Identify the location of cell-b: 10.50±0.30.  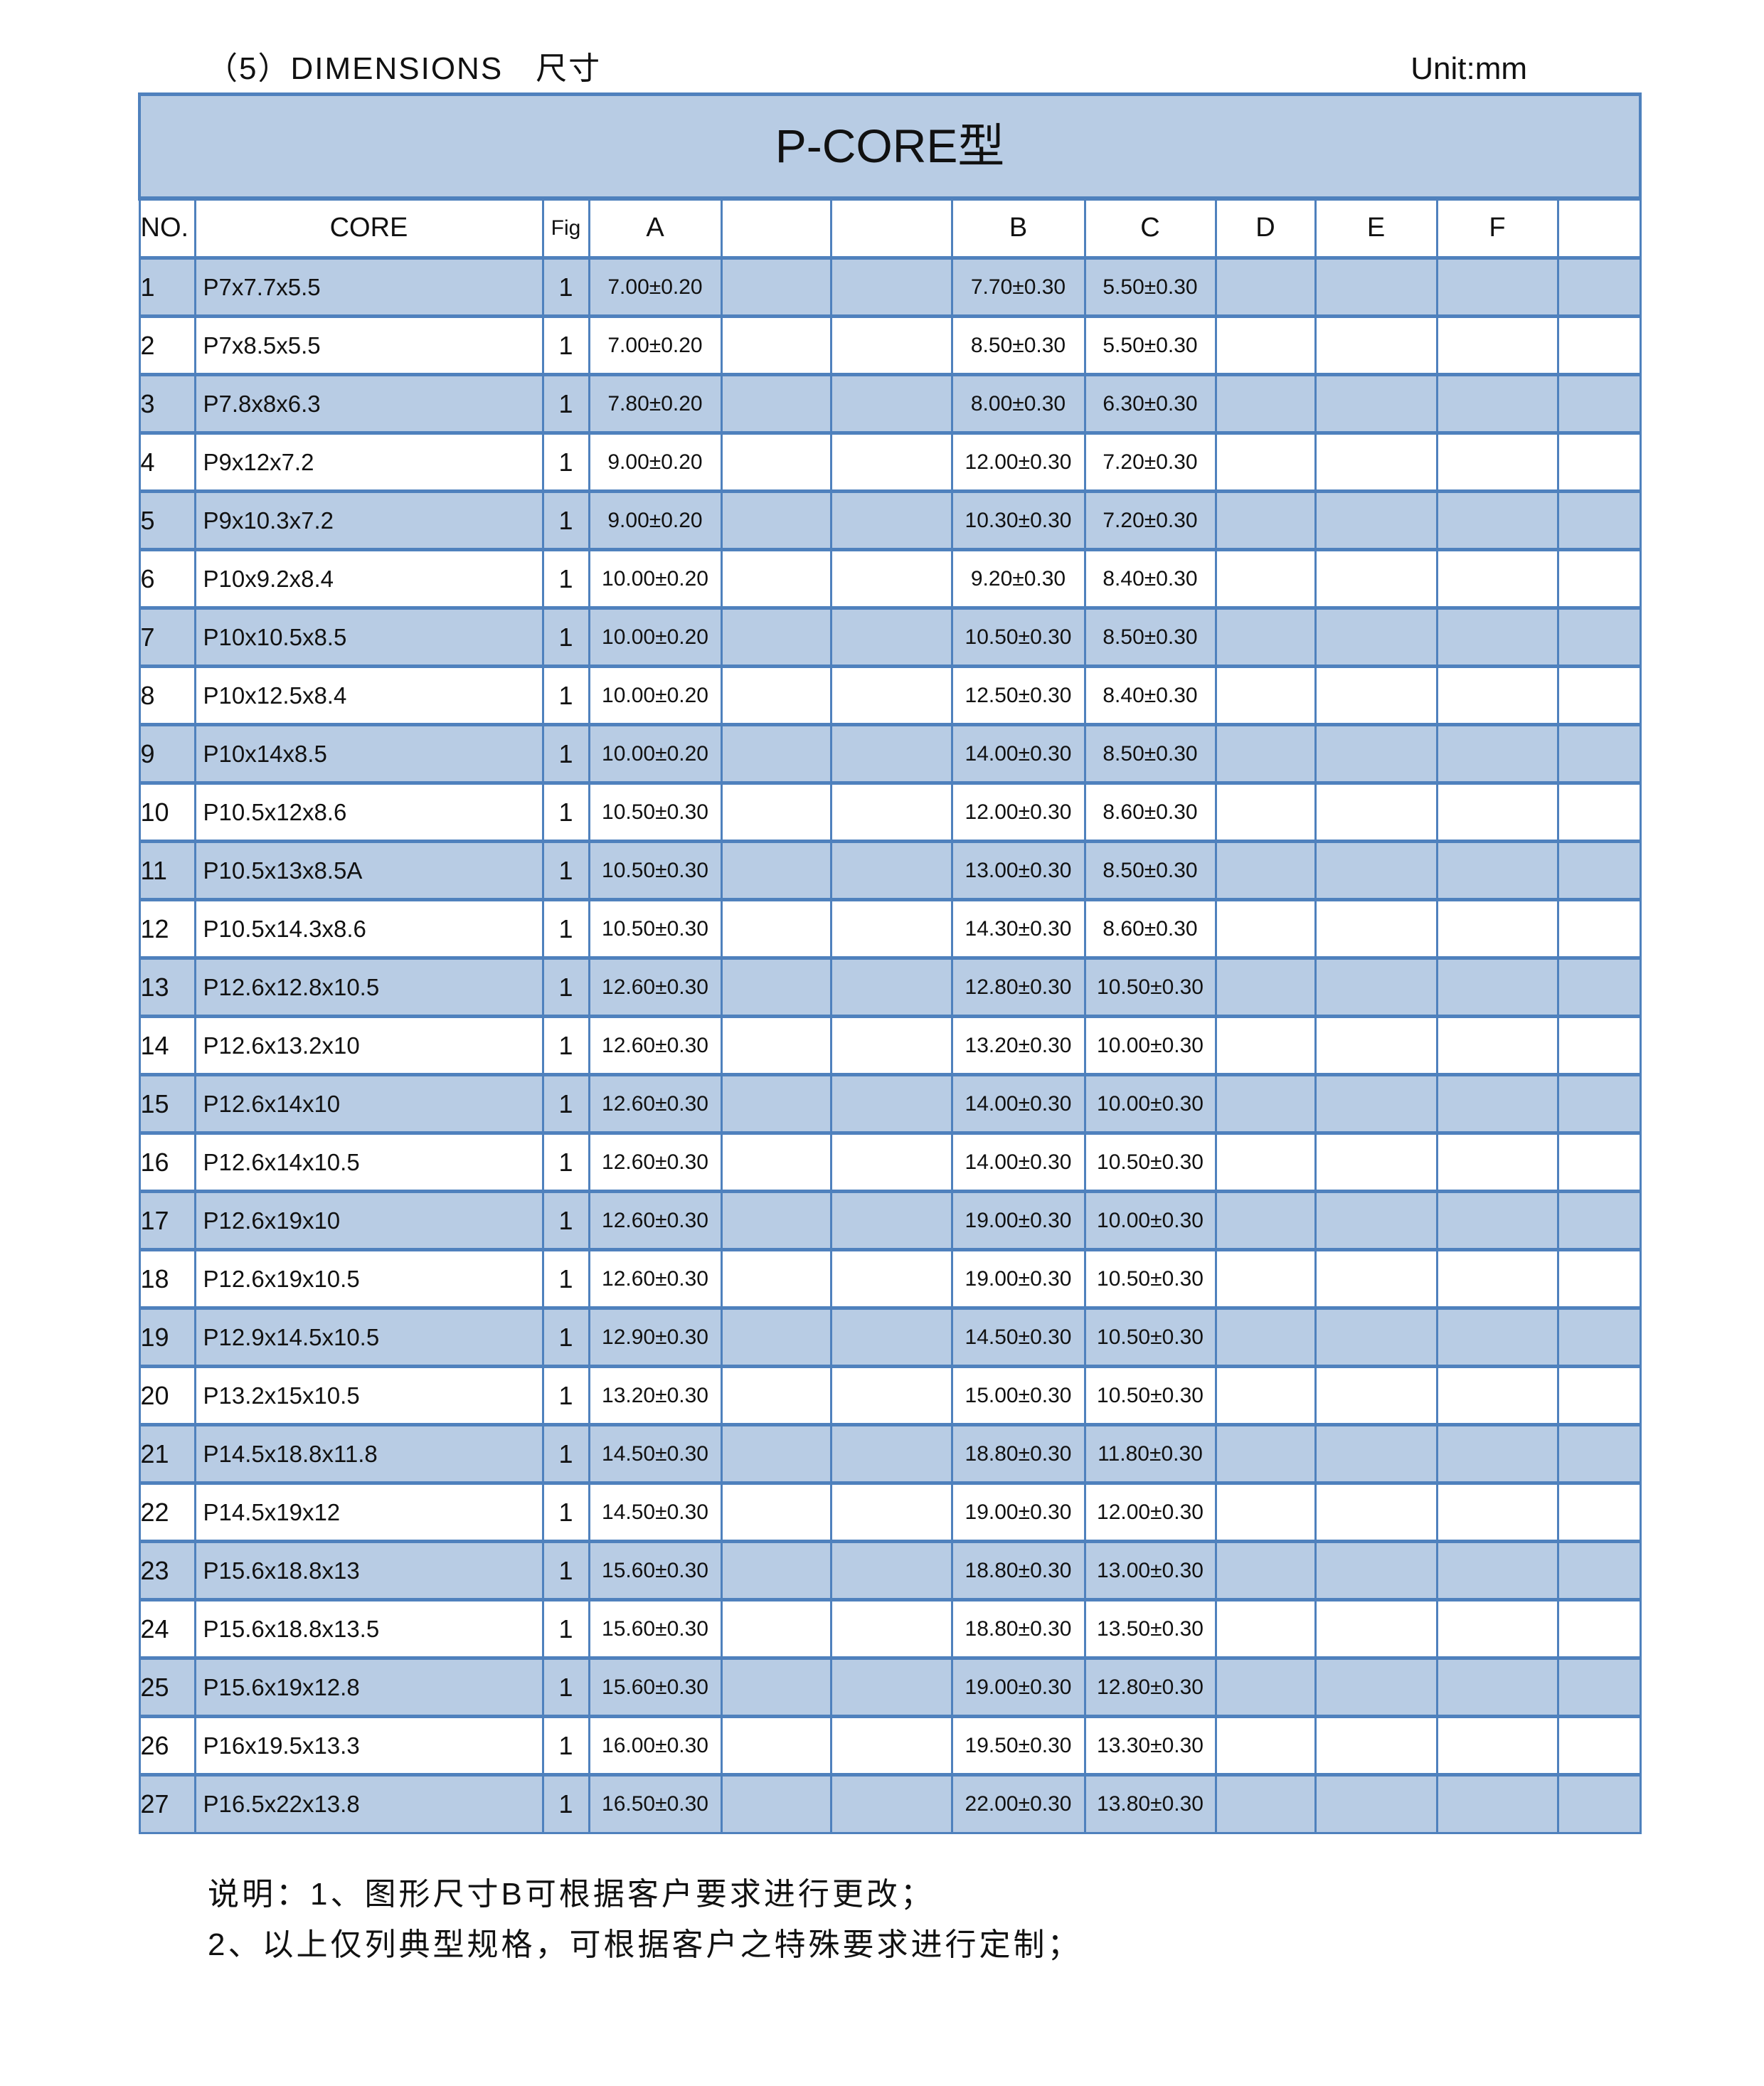
(1018, 636).